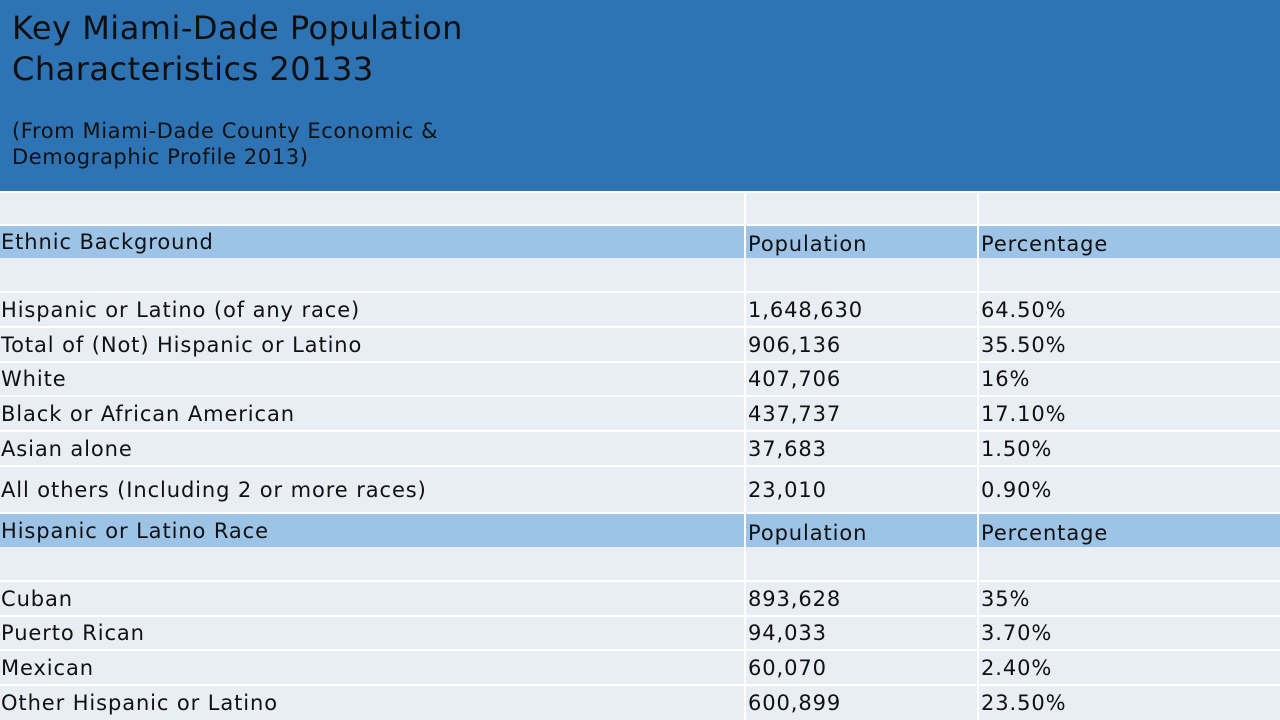 The width and height of the screenshot is (1280, 720). I want to click on title-line-1: Key Miami-Dade Population, so click(237, 28).